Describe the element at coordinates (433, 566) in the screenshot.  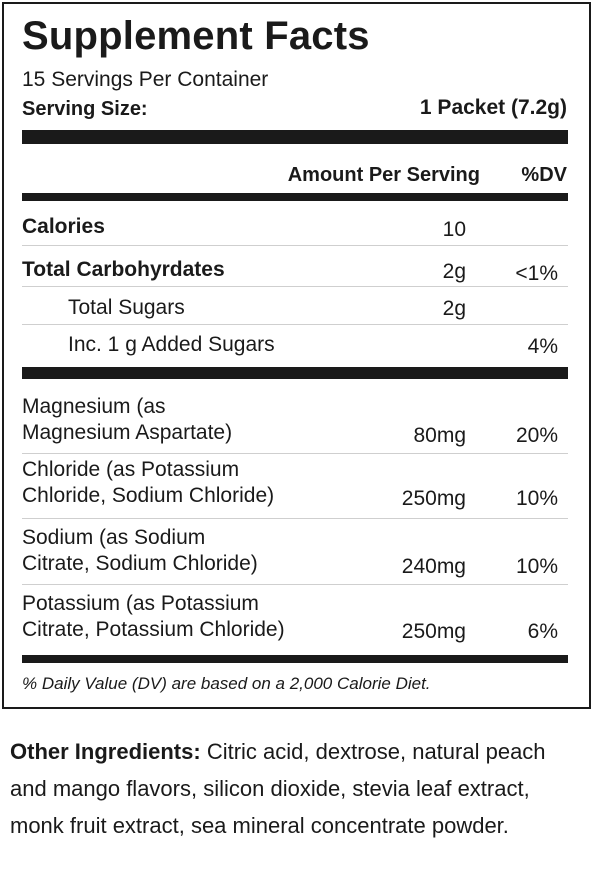
I see `row-sodium-amount: 240mg` at that location.